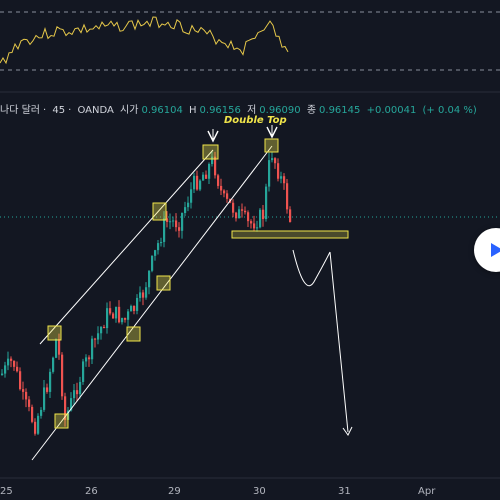 The image size is (500, 500). I want to click on open-value: 0.96104, so click(162, 110).